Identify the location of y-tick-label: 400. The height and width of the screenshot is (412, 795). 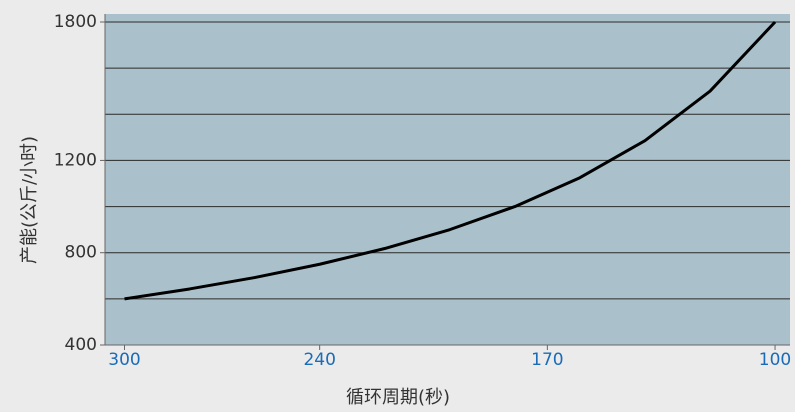
(81, 345).